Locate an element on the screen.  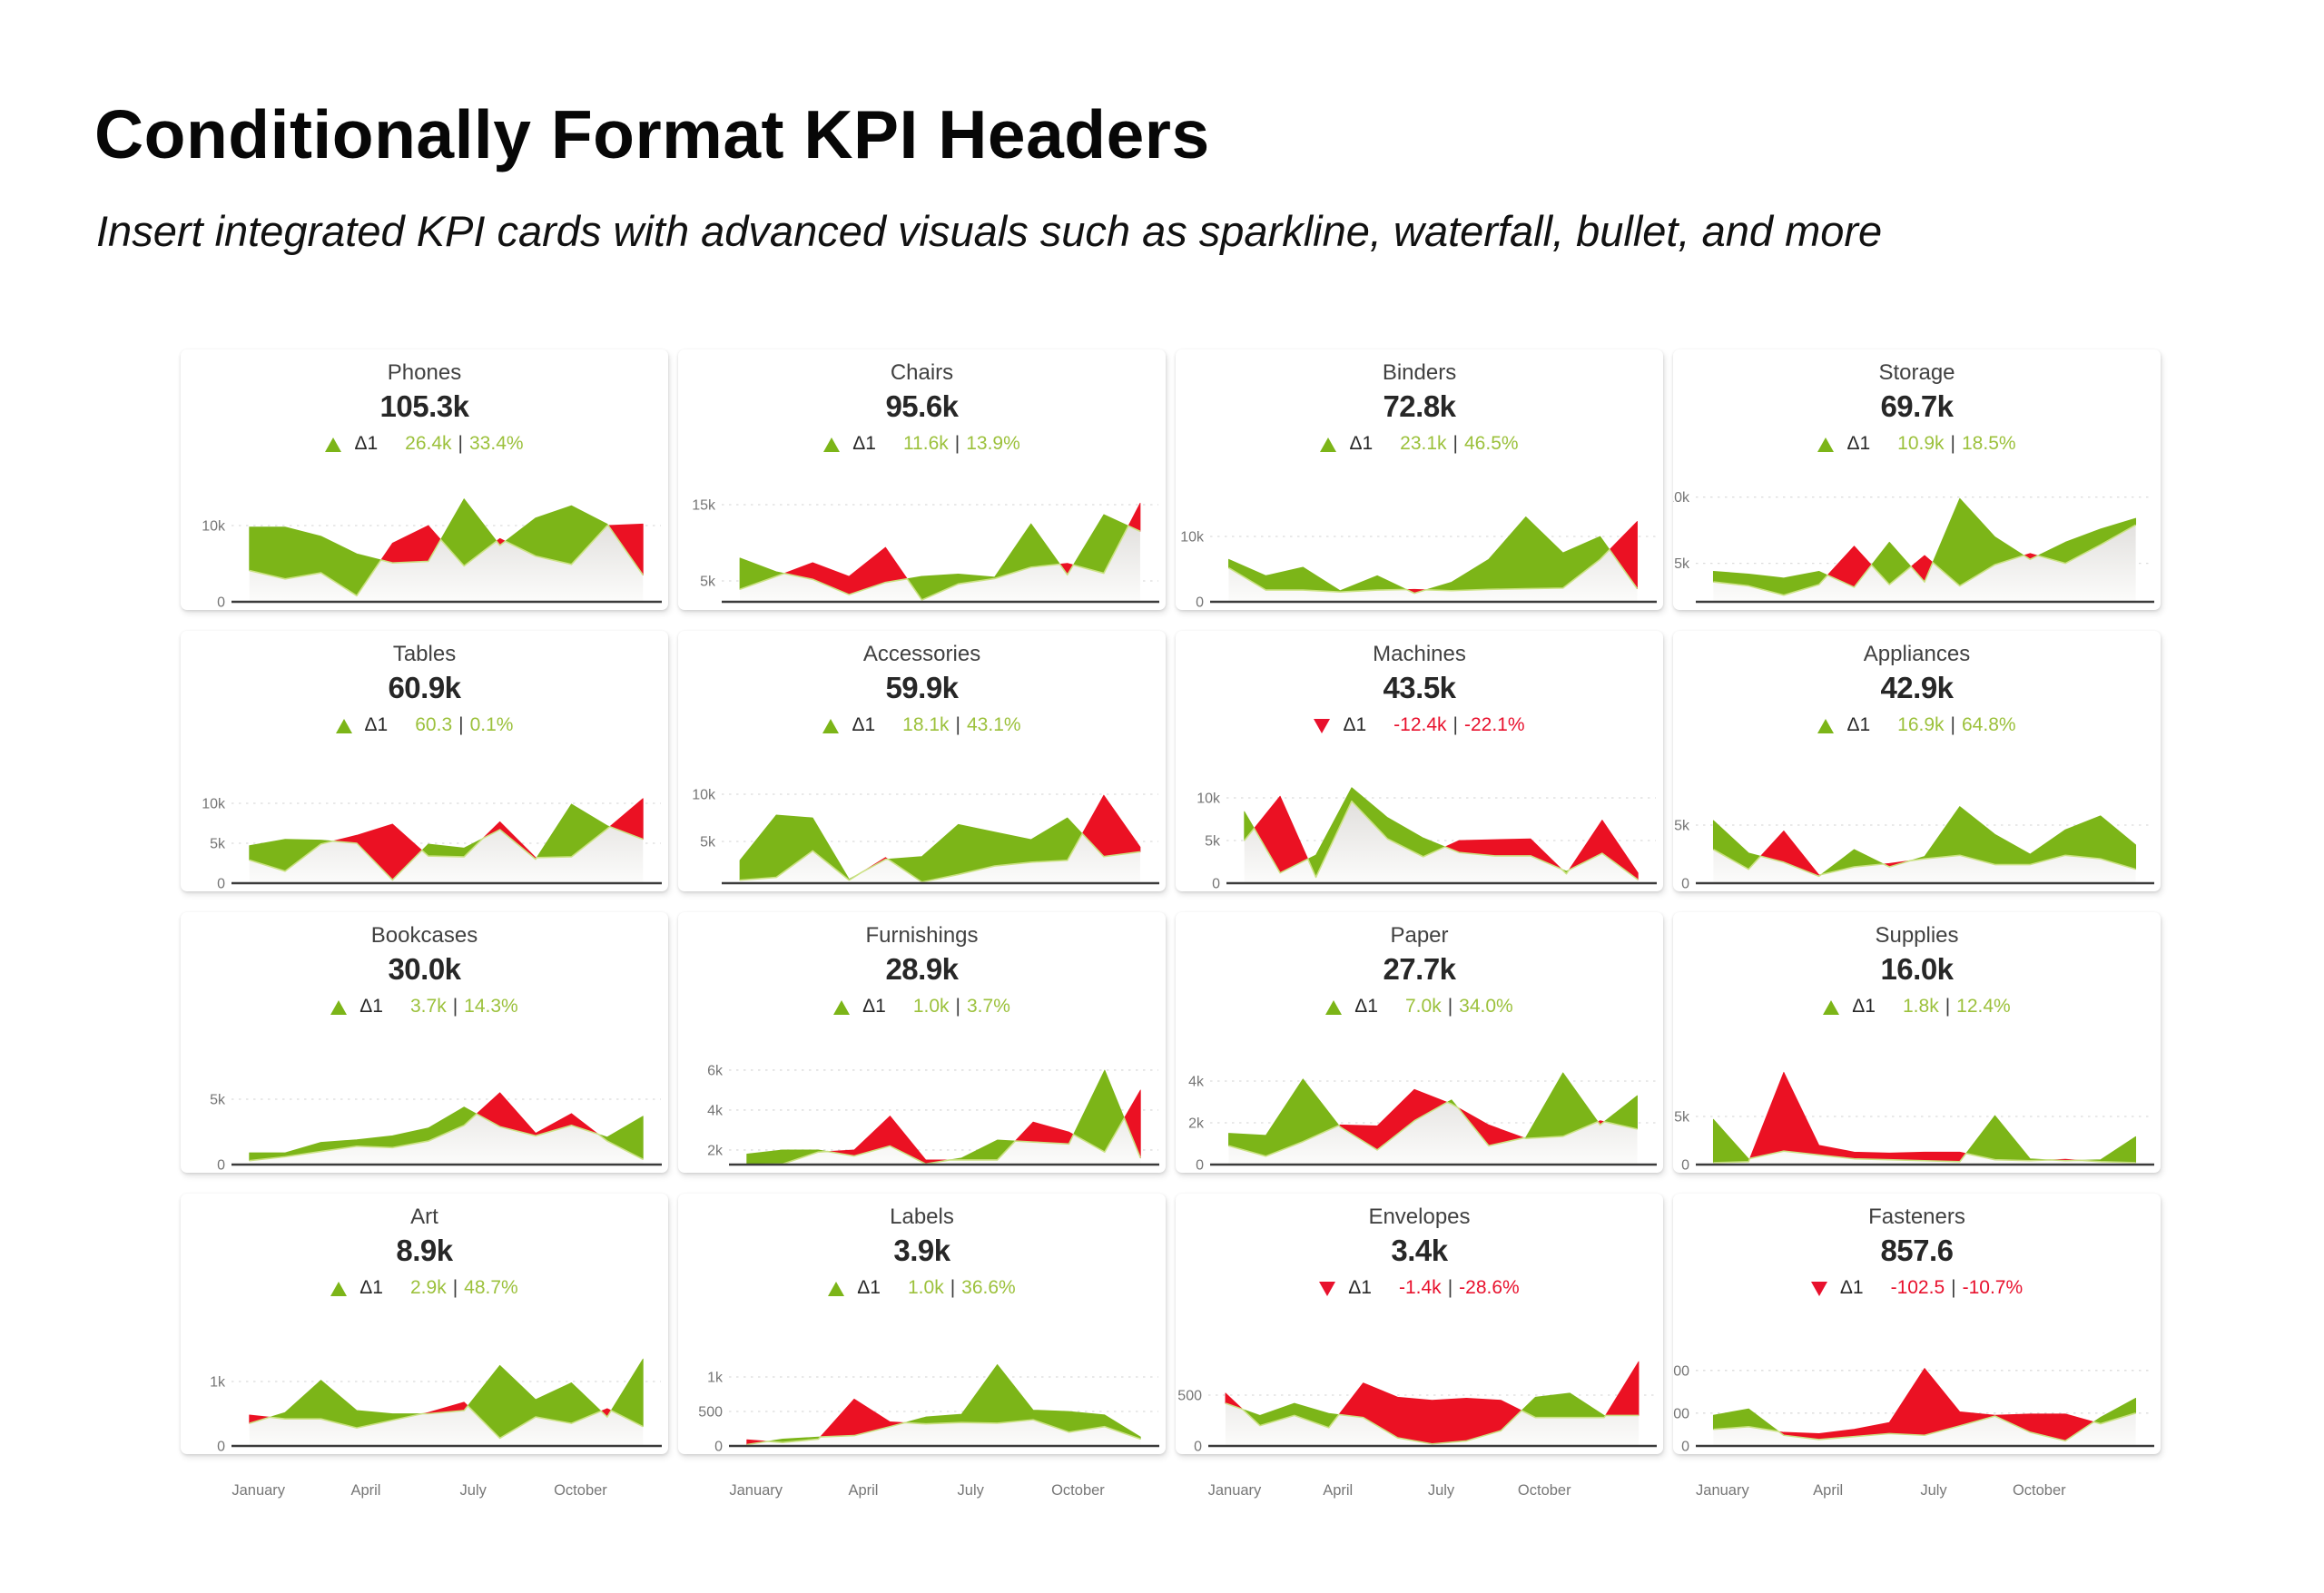
svg-text: 6k is located at coordinates (715, 1070).